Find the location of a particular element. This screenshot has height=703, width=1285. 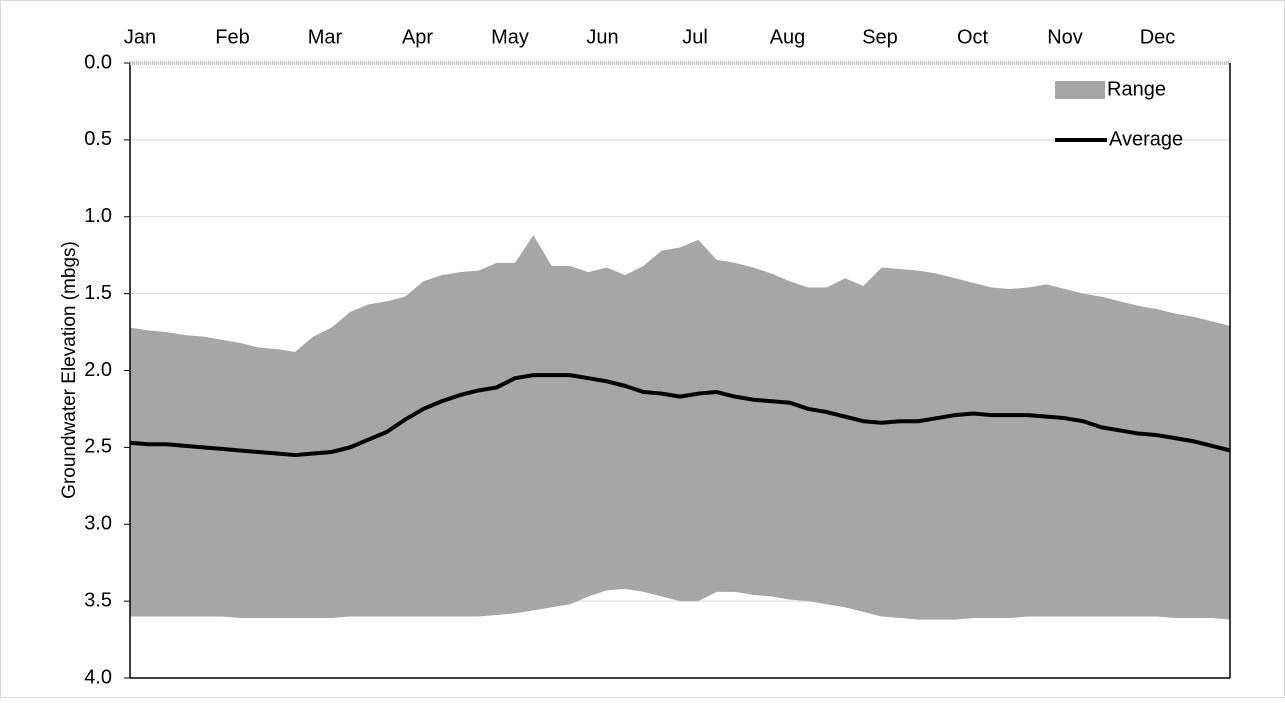

y-tick-label: 2.0 is located at coordinates (98, 370).